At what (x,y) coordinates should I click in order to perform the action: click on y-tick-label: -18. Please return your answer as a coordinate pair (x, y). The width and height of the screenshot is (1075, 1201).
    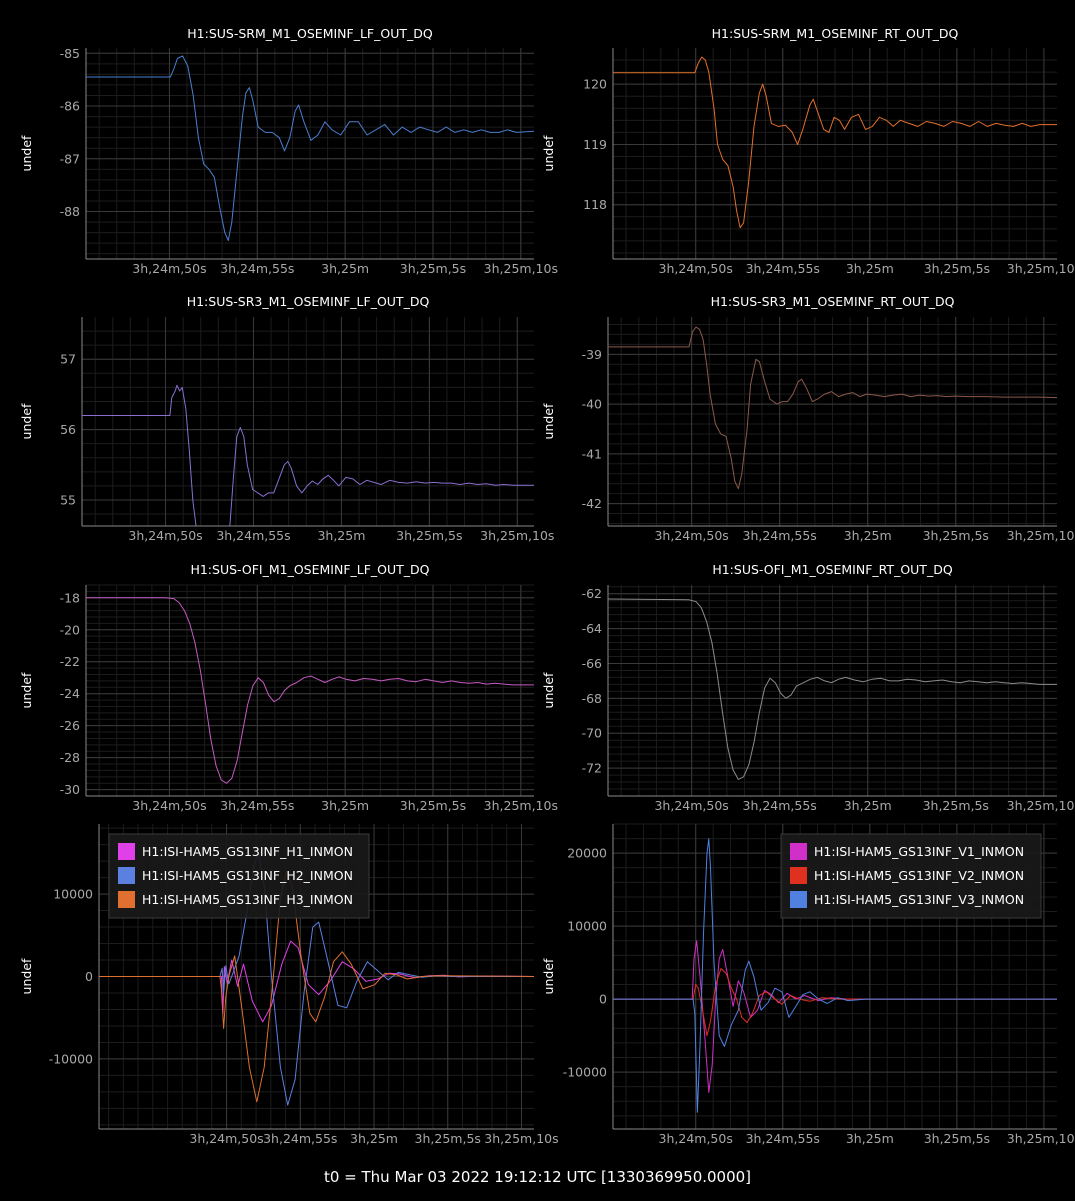
    Looking at the image, I should click on (70, 597).